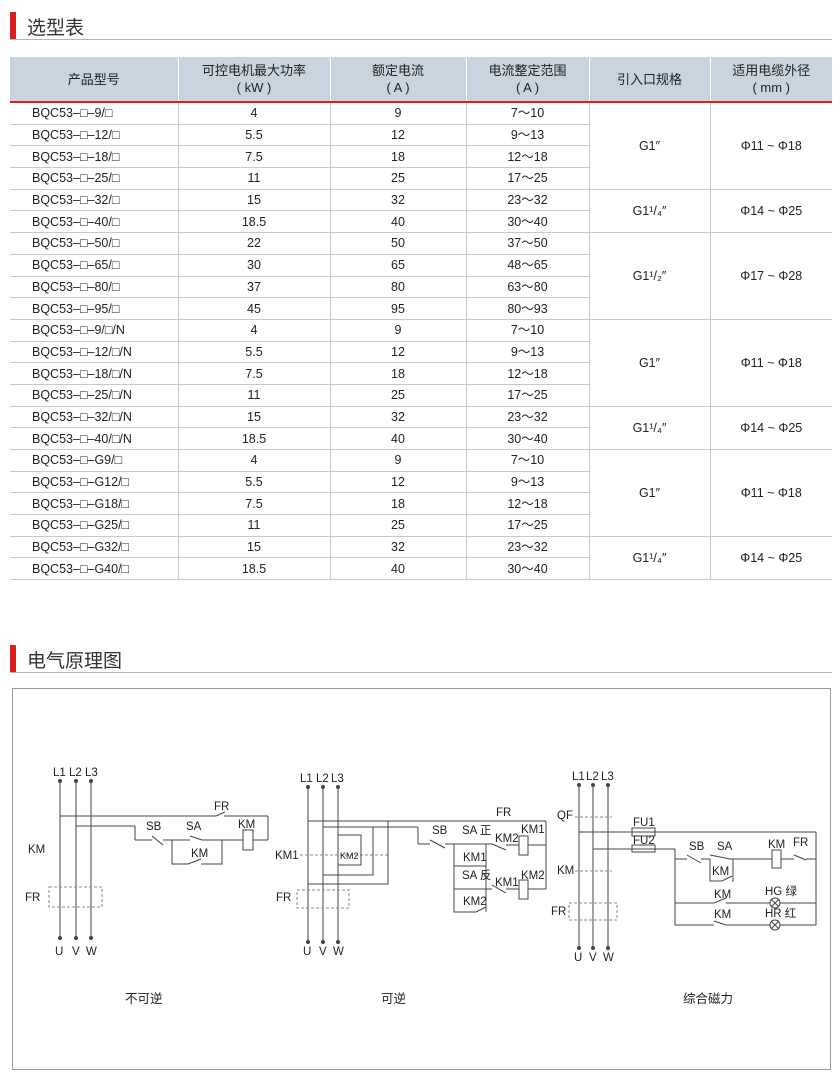 The width and height of the screenshot is (840, 1082). Describe the element at coordinates (349, 856) in the screenshot. I see `contactor-label: KM2` at that location.